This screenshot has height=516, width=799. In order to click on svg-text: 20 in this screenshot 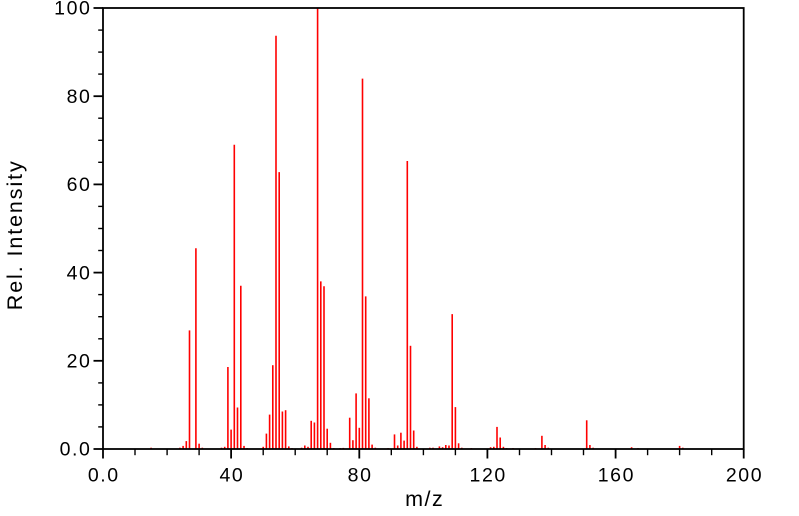, I will do `click(79, 362)`.